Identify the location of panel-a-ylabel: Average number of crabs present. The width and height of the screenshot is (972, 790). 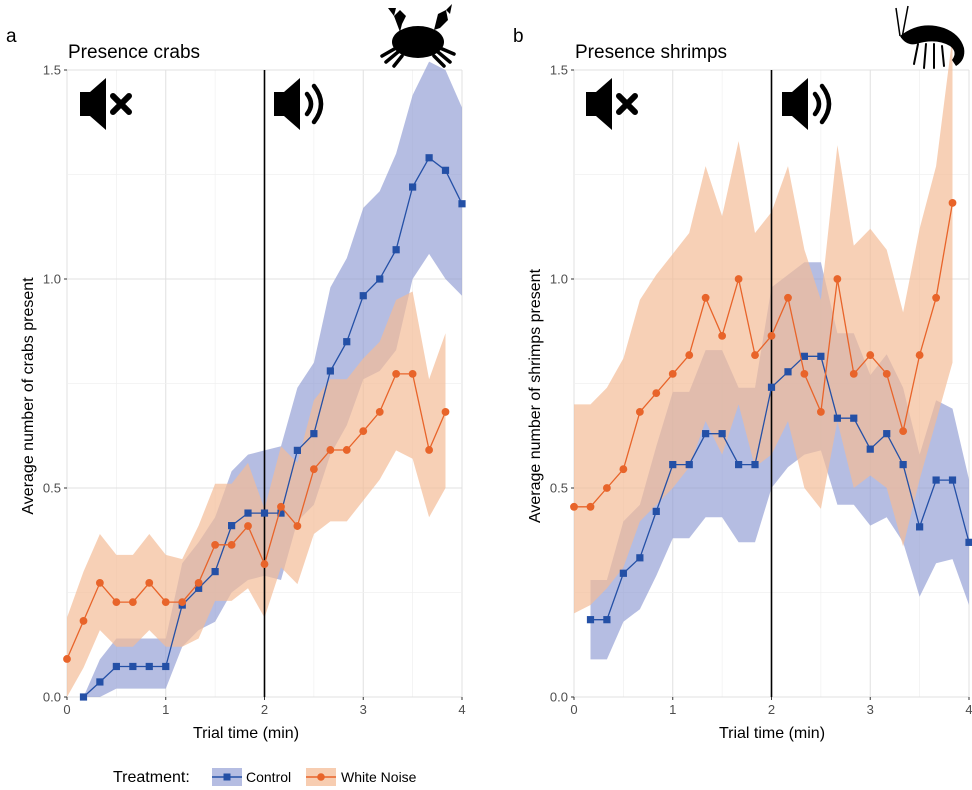
(28, 396).